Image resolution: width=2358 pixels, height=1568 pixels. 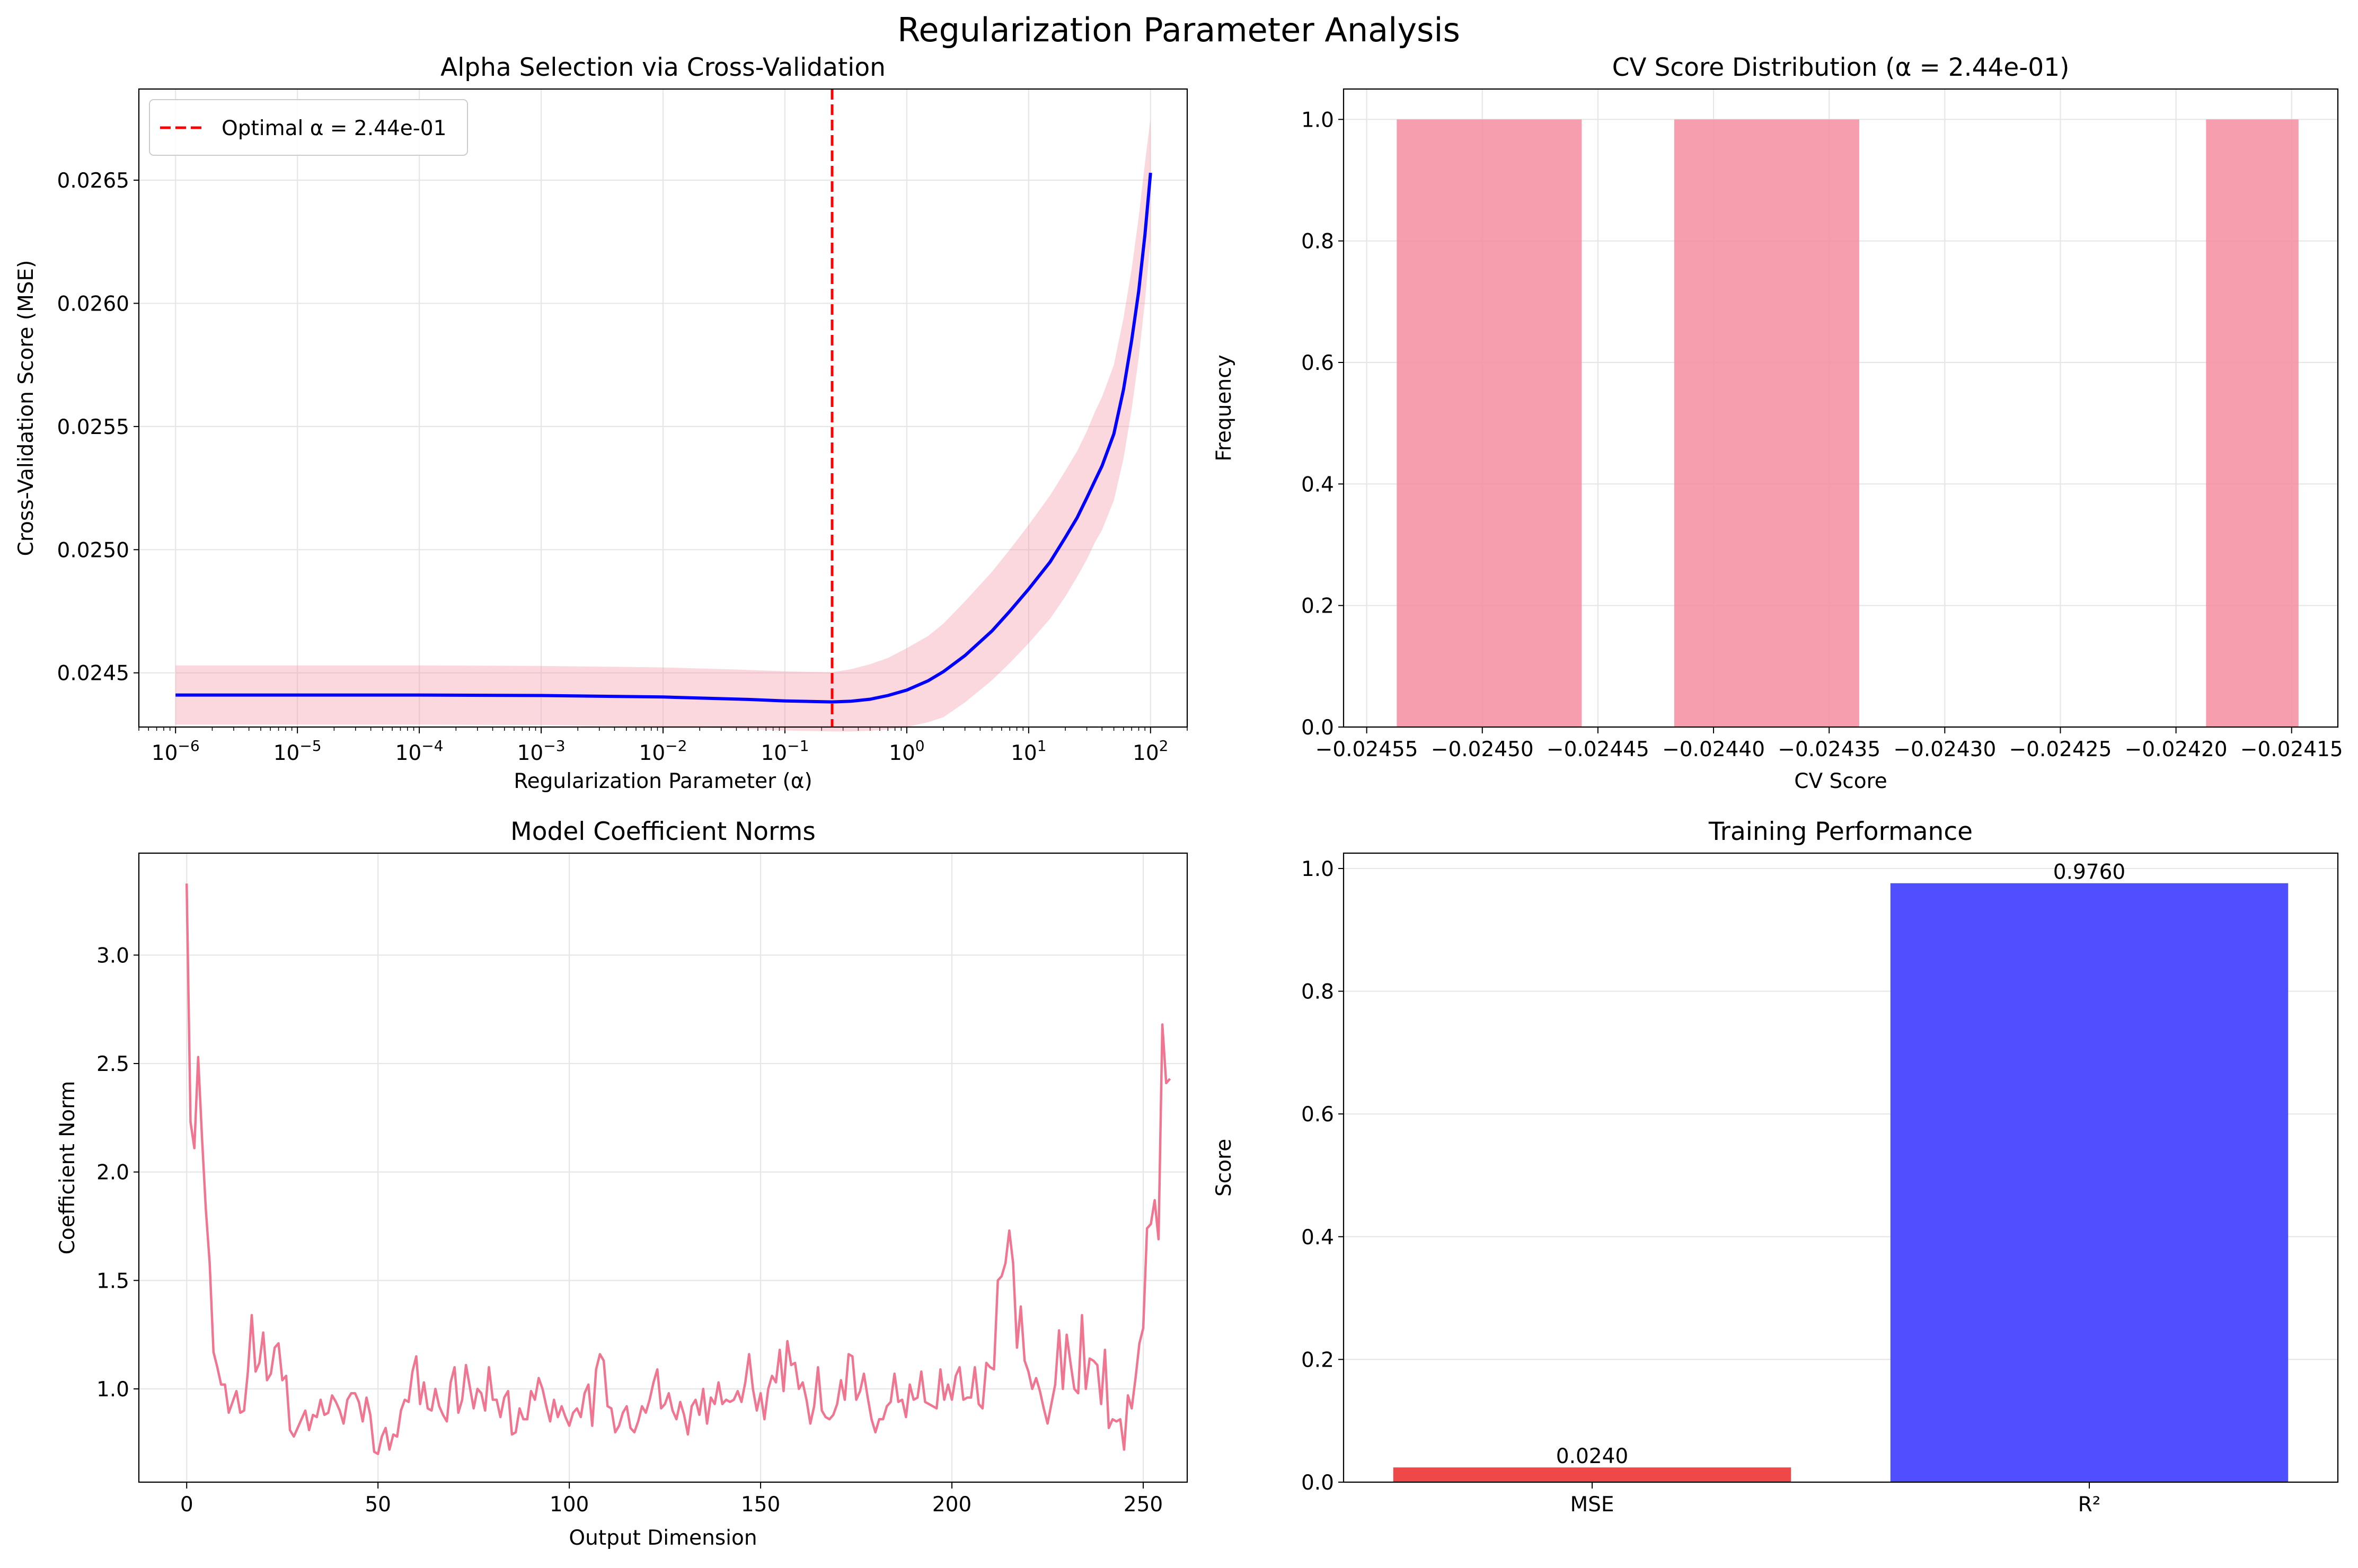 What do you see at coordinates (186, 1505) in the screenshot?
I see `panel-2-xtick-label: 0` at bounding box center [186, 1505].